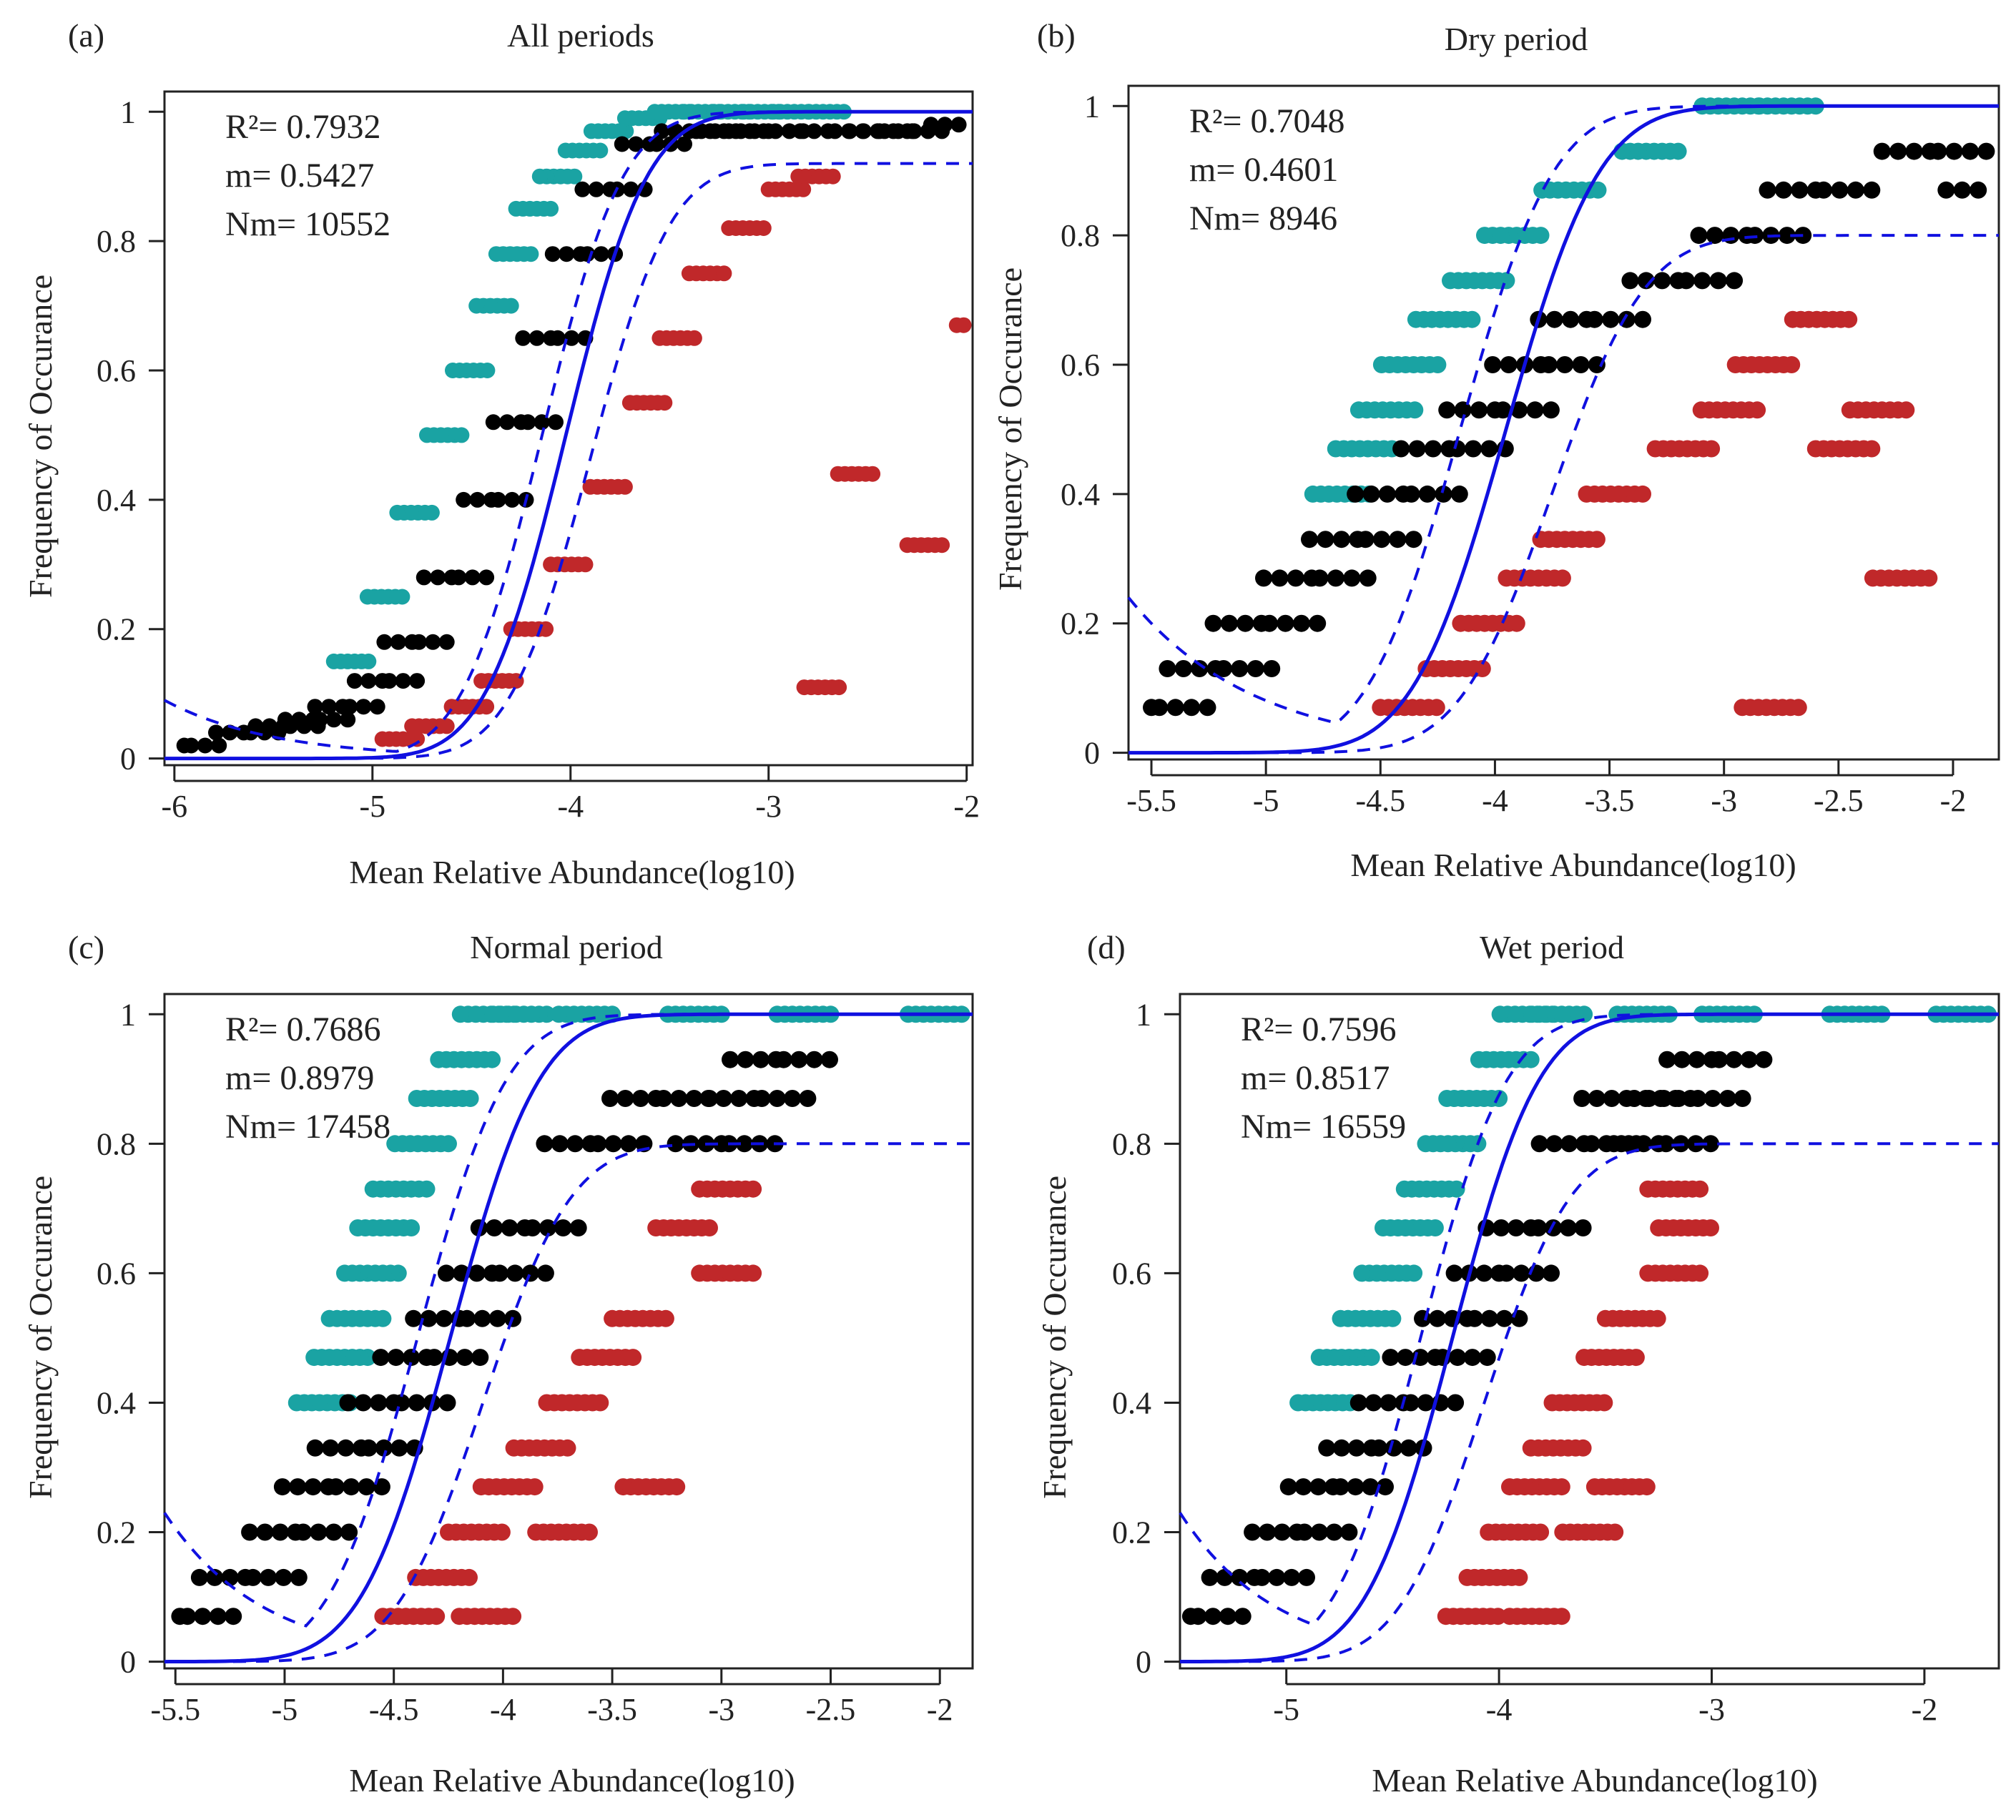  Describe the element at coordinates (116, 629) in the screenshot. I see `y-tick-label: 0.2` at that location.